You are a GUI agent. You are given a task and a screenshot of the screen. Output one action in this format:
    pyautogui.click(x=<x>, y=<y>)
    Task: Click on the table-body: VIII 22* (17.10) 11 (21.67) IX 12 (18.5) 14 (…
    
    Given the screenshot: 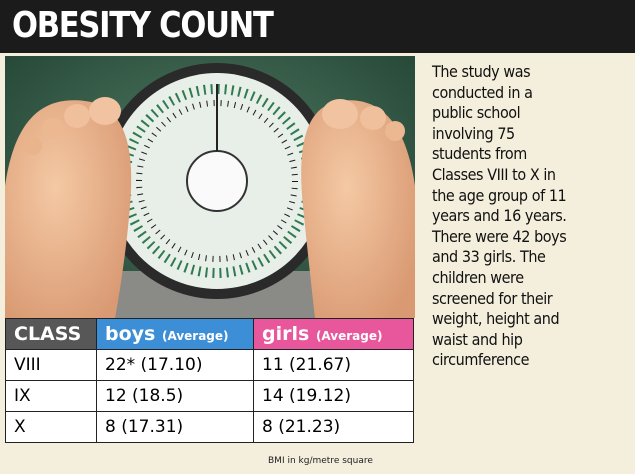 What is the action you would take?
    pyautogui.click(x=209, y=396)
    